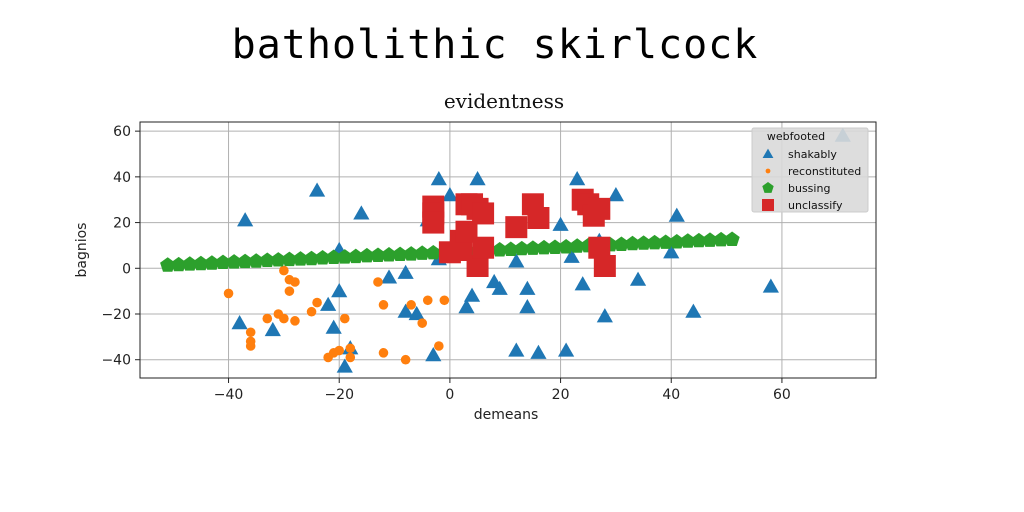  I want to click on legend-label: shakably, so click(812, 154).